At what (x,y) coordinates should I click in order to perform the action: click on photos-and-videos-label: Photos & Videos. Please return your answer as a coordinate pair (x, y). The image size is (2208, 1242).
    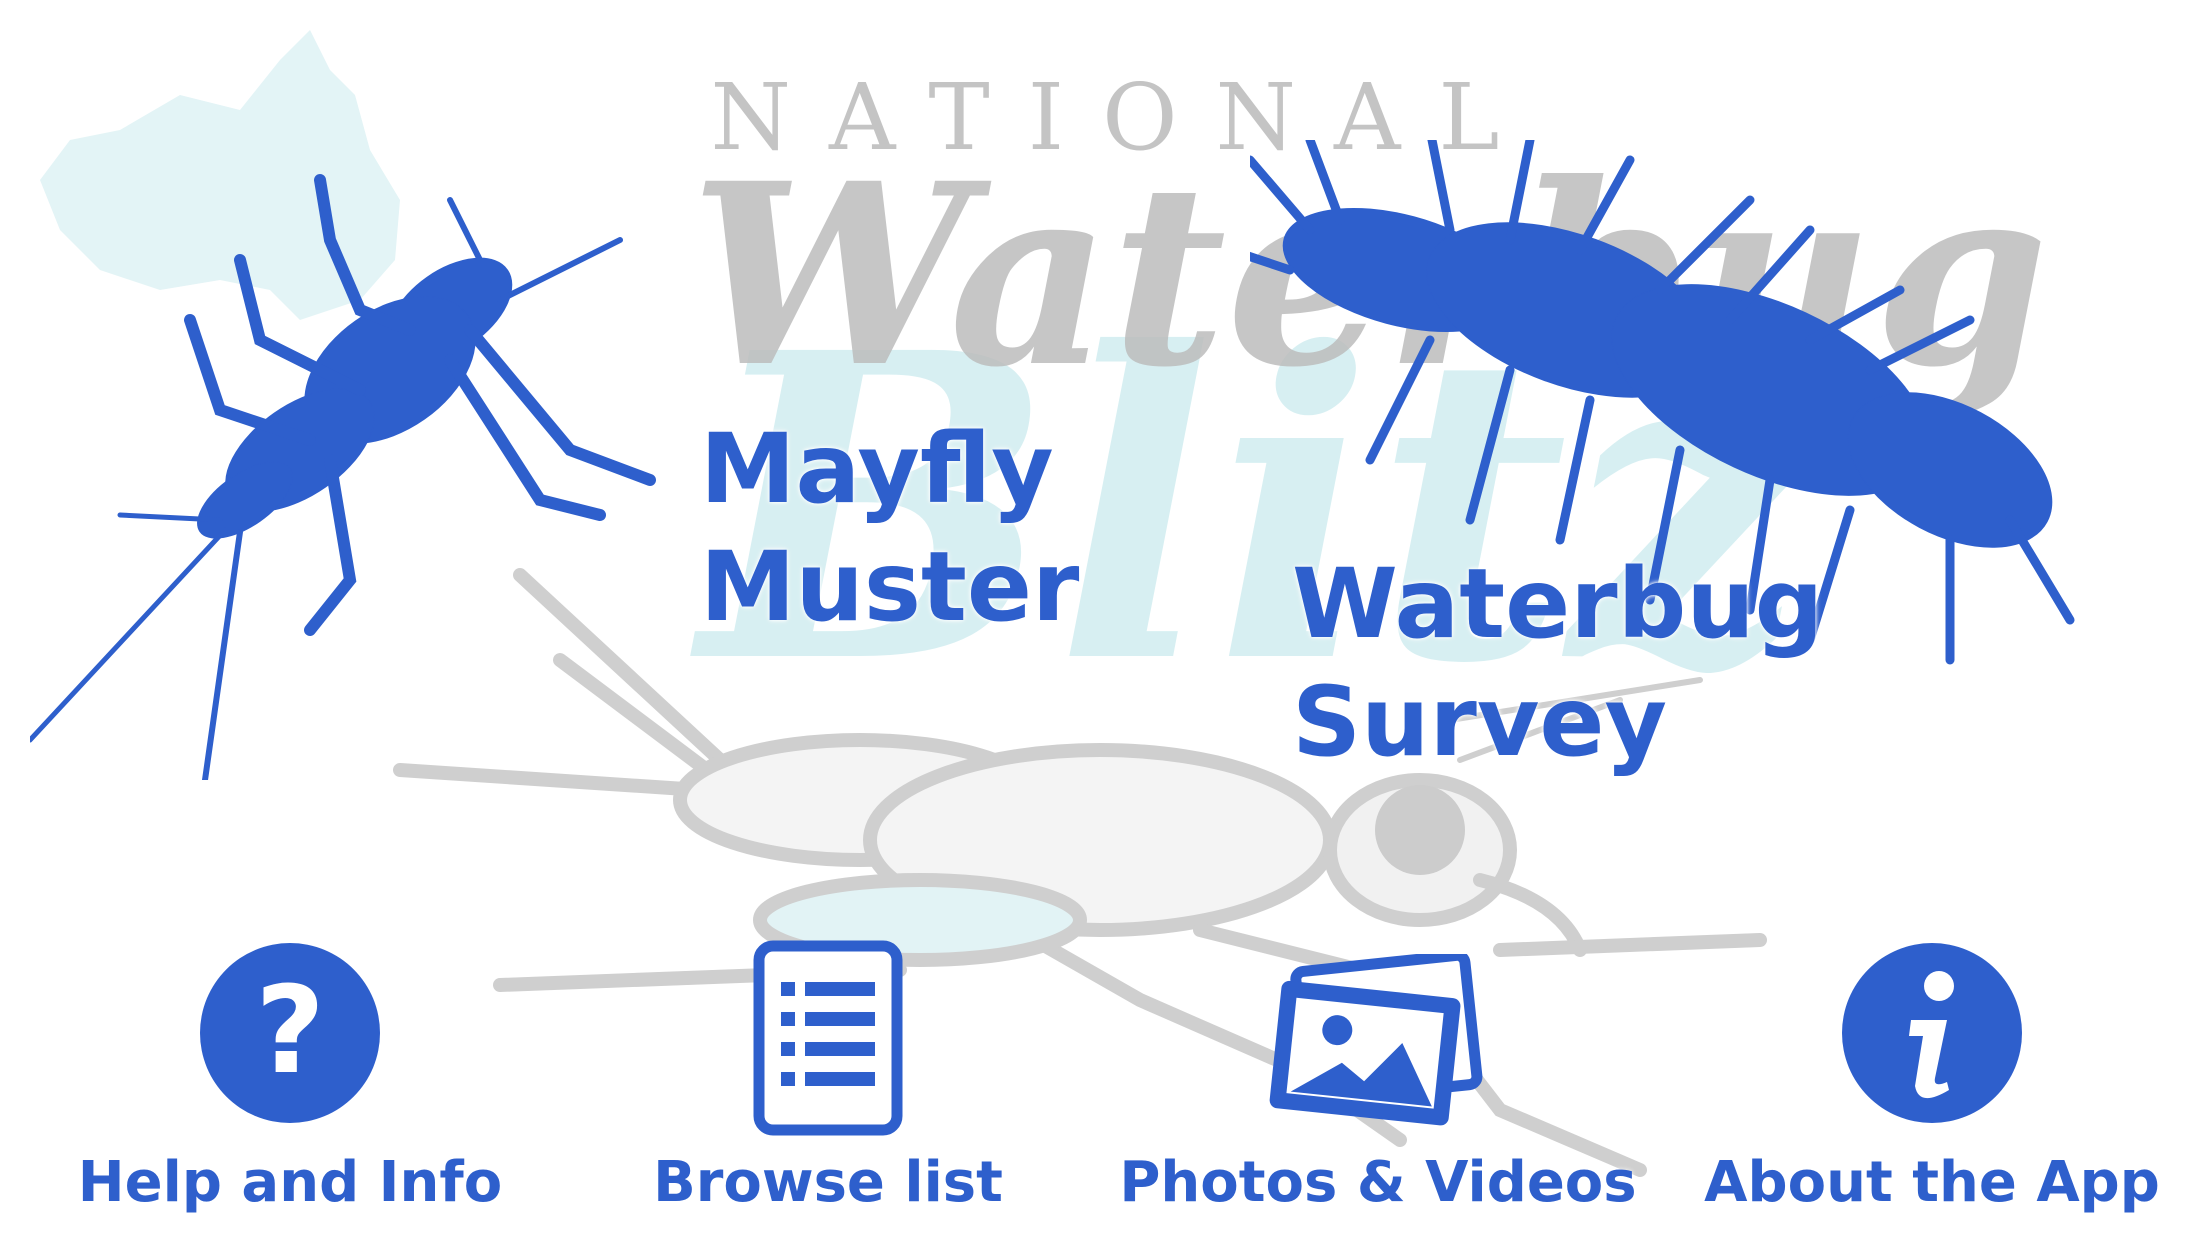
    Looking at the image, I should click on (1378, 1182).